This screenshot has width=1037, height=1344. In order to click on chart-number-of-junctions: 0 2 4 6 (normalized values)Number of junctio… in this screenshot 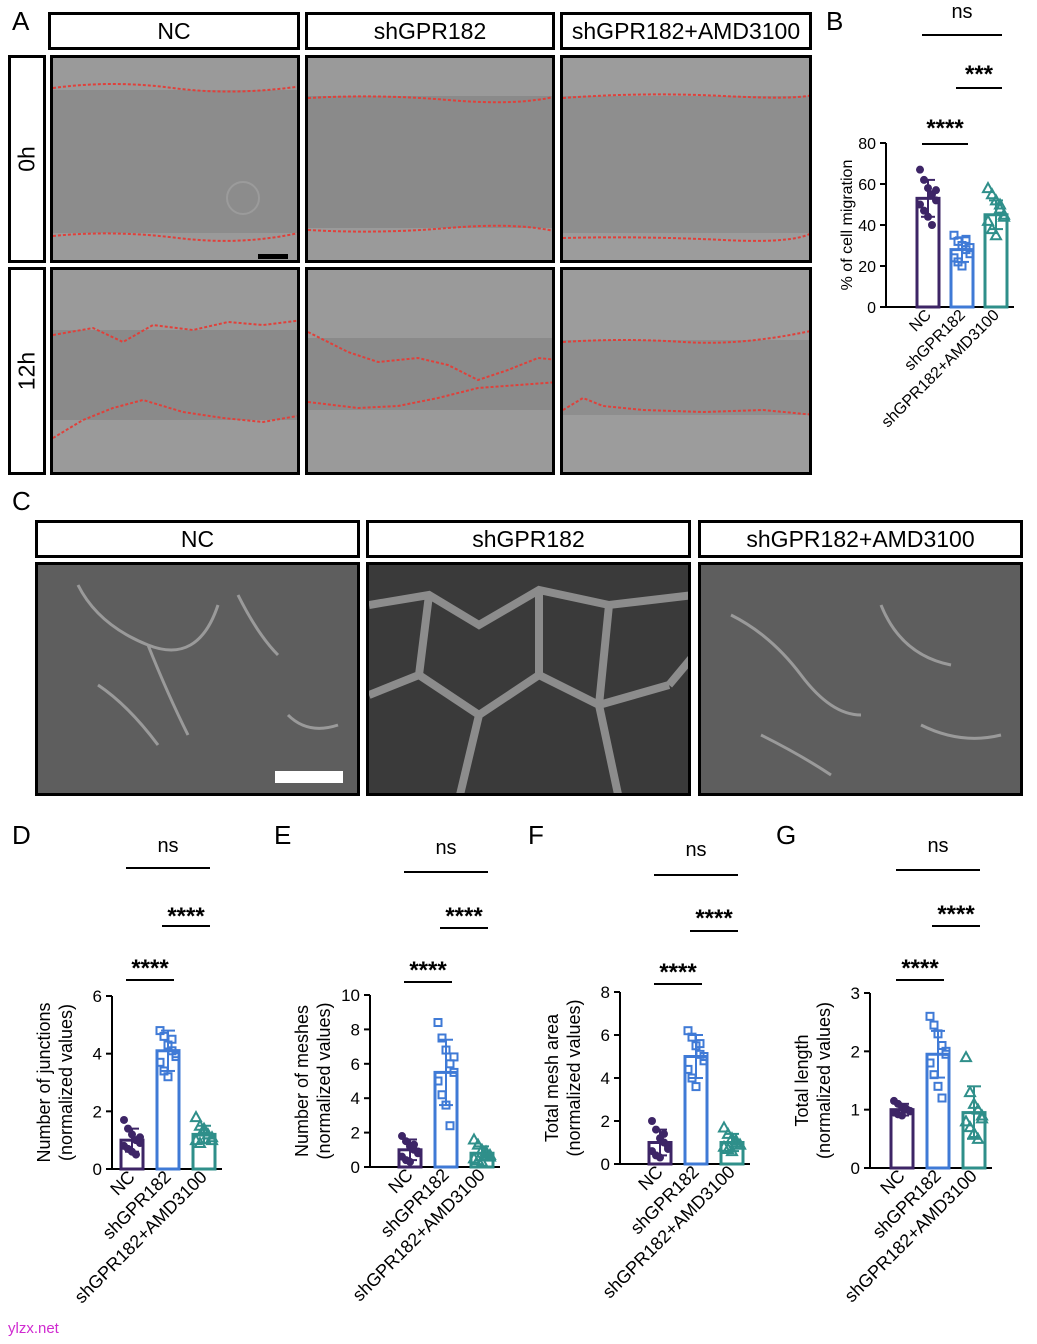, I will do `click(128, 1071)`.